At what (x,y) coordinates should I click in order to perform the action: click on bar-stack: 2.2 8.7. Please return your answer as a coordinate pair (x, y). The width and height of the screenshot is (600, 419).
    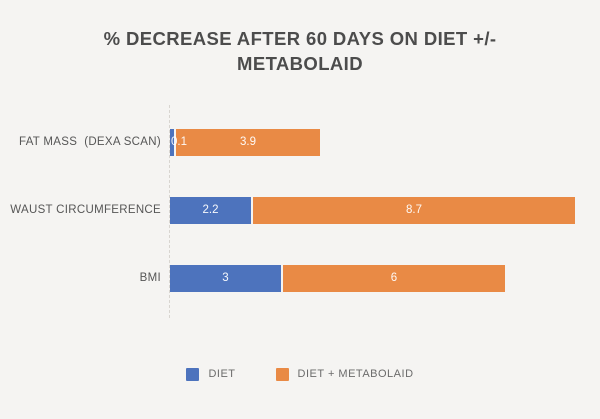
    Looking at the image, I should click on (372, 210).